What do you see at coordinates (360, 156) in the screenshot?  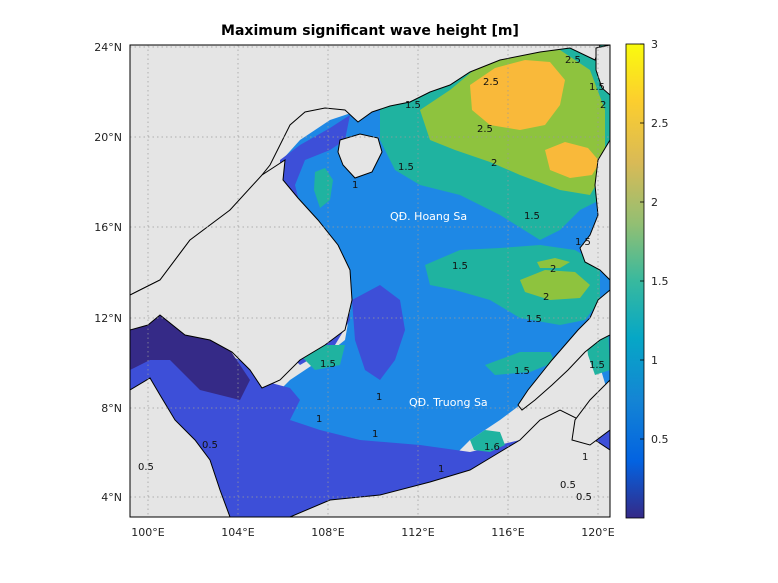 I see `land-hainan` at bounding box center [360, 156].